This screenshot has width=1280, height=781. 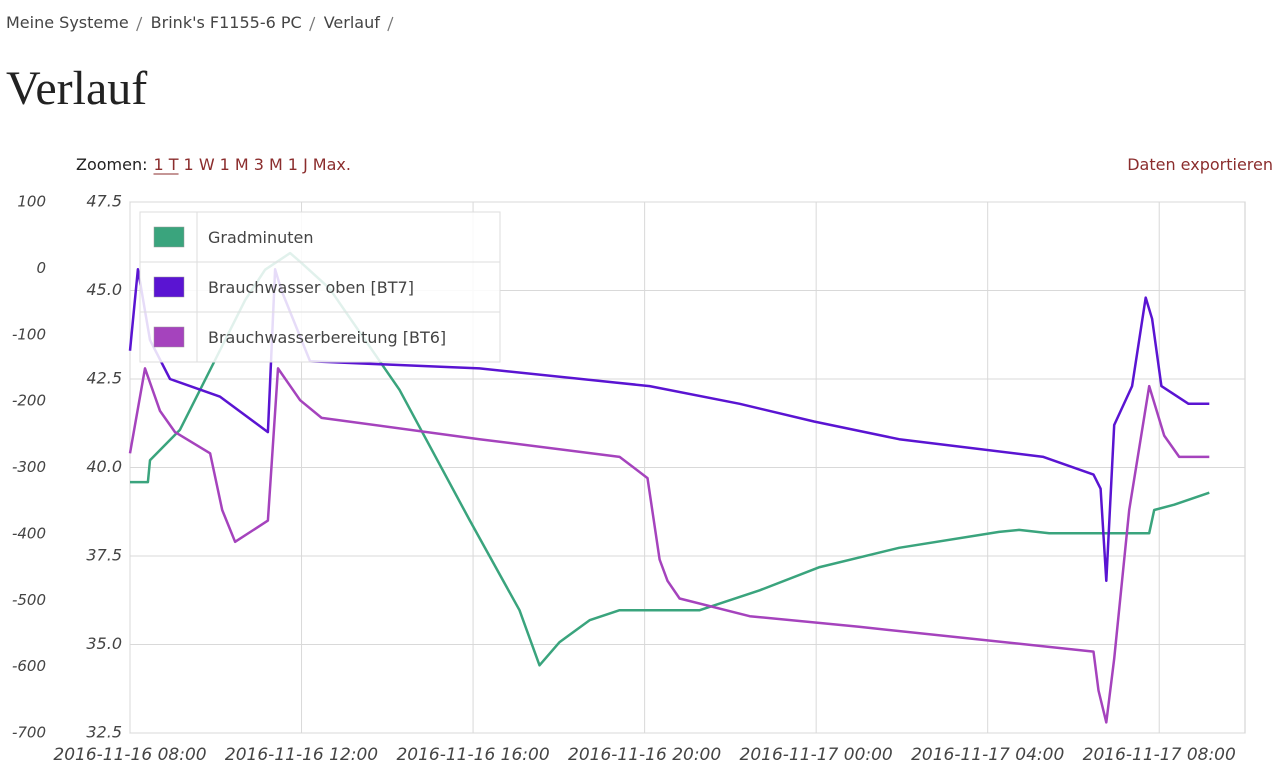 What do you see at coordinates (472, 755) in the screenshot?
I see `x-tick-label: 2016-11-16 16:00` at bounding box center [472, 755].